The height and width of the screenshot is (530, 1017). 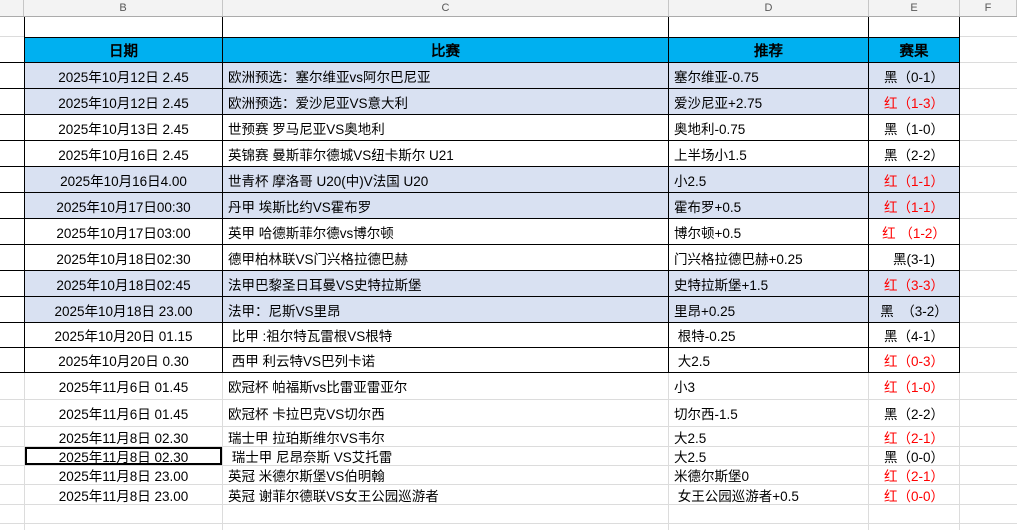 I want to click on result-cell: 红（0-0）, so click(x=914, y=495).